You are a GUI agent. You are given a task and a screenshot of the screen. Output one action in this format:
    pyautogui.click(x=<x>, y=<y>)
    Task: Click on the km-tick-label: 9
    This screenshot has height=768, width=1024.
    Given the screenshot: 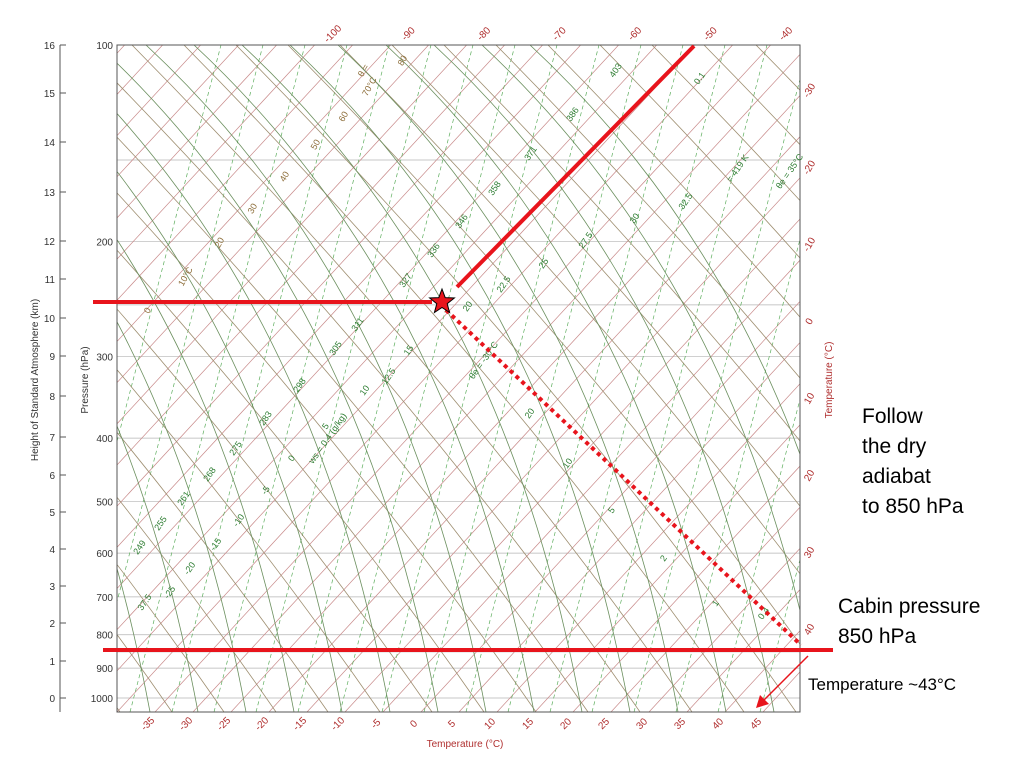 What is the action you would take?
    pyautogui.click(x=52, y=357)
    